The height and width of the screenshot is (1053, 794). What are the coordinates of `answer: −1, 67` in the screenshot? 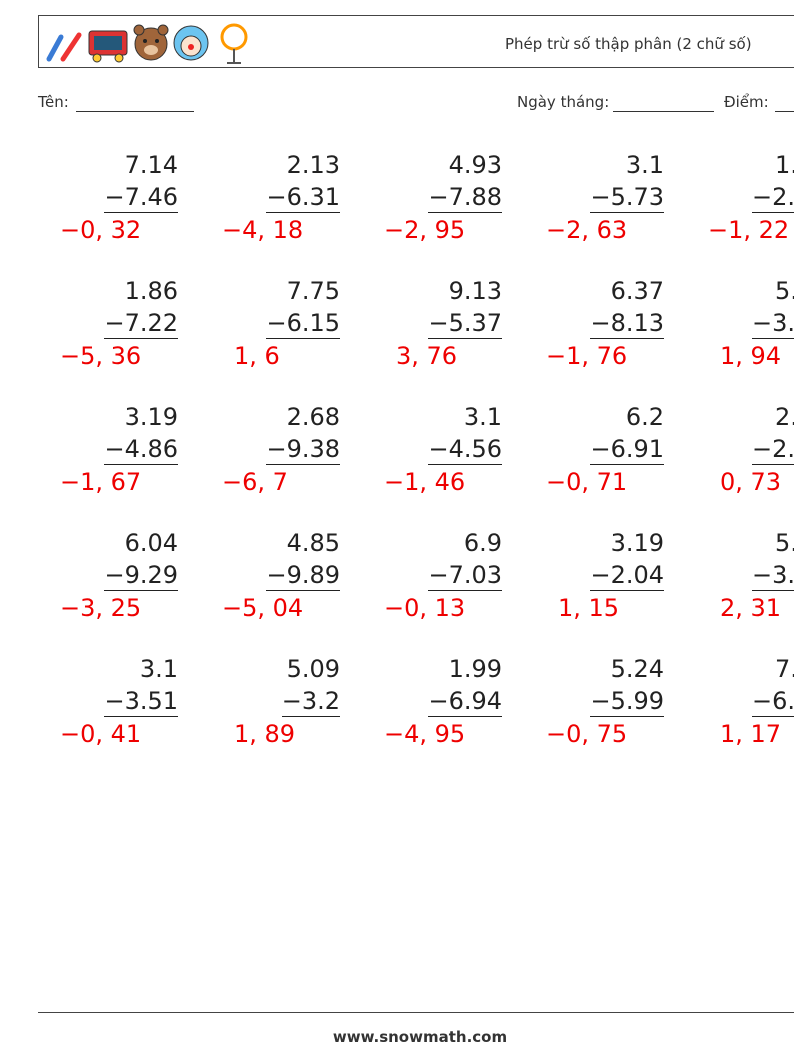 It's located at (101, 482).